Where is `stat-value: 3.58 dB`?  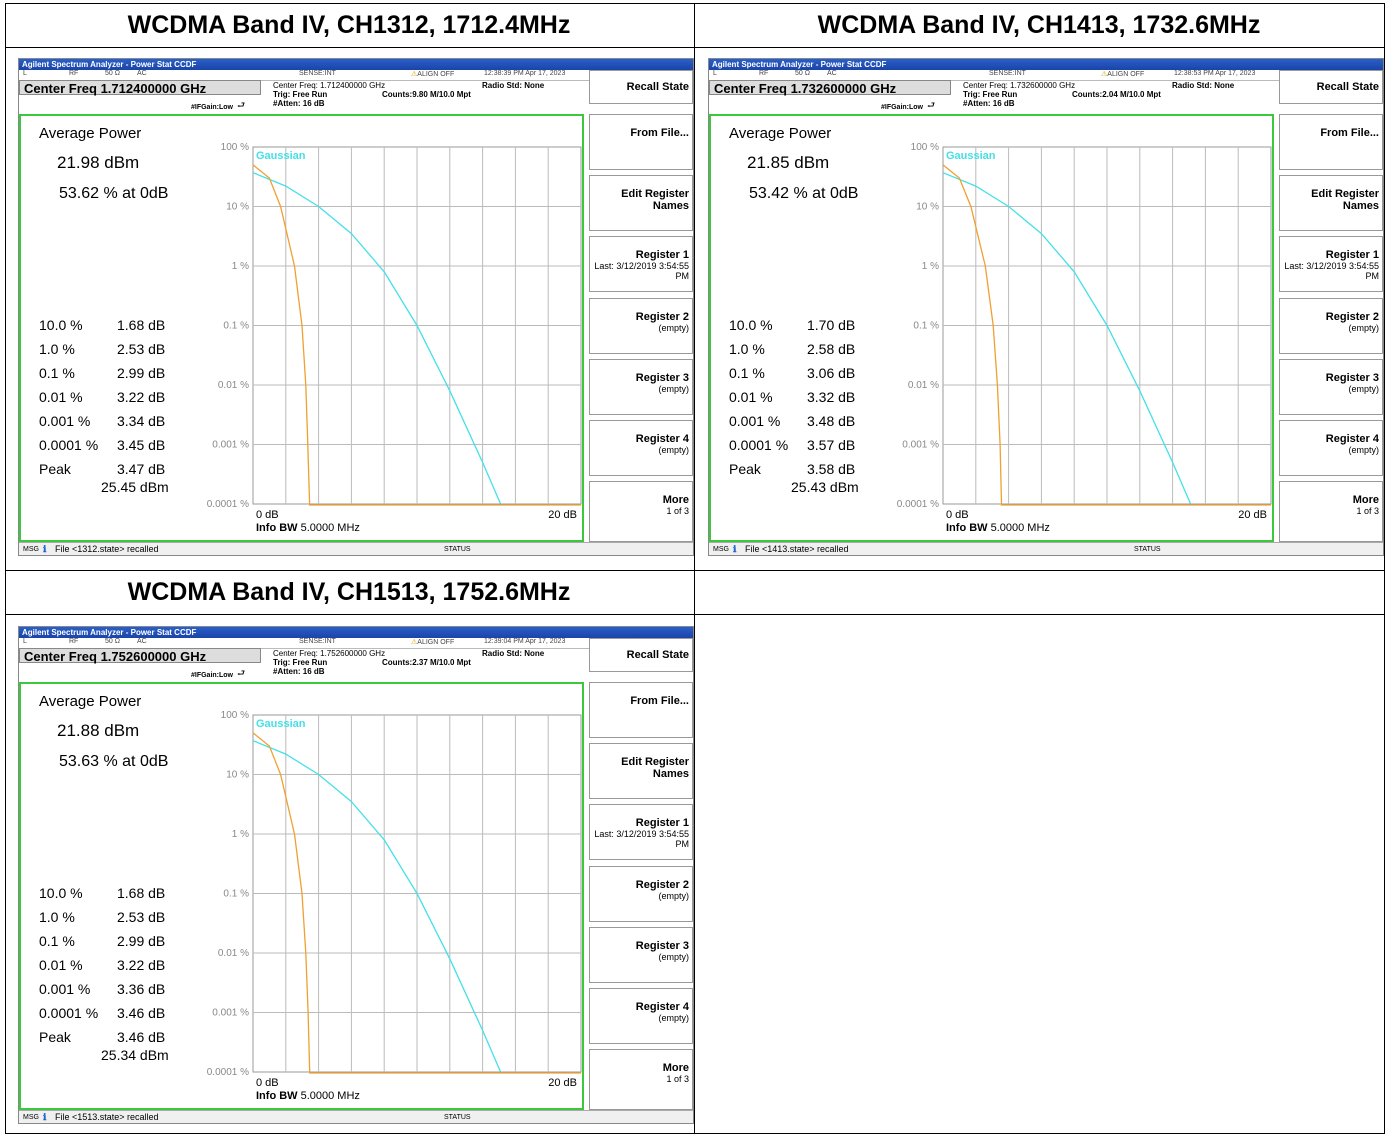 stat-value: 3.58 dB is located at coordinates (831, 469).